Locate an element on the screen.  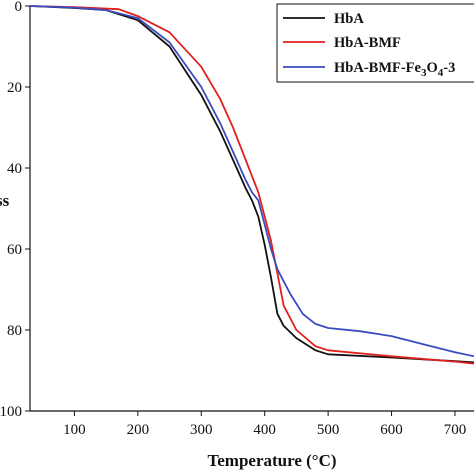
y-tick-label: 100 is located at coordinates (11, 412).